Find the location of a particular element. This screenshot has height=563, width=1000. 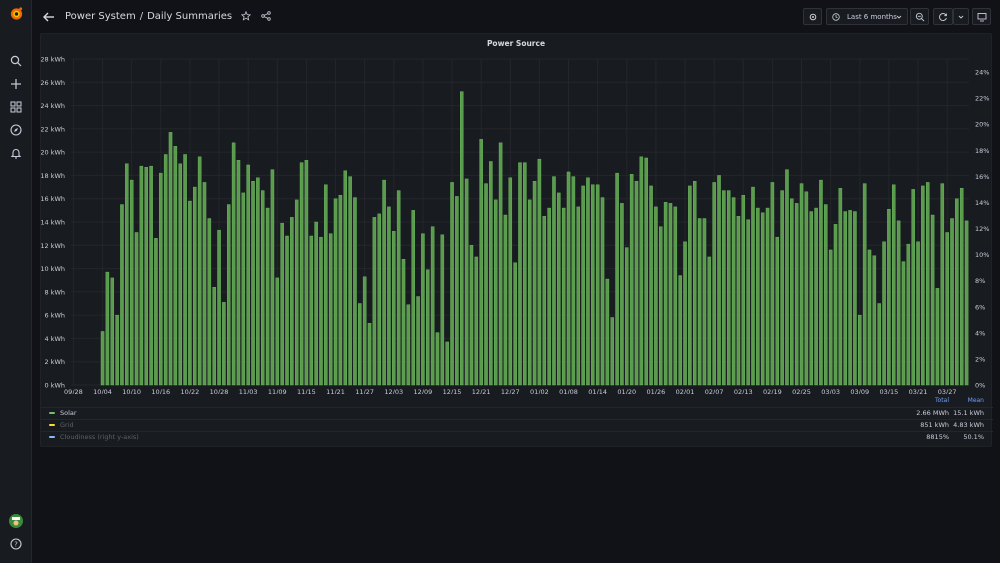

x-tick-label: 02/07 is located at coordinates (714, 391).